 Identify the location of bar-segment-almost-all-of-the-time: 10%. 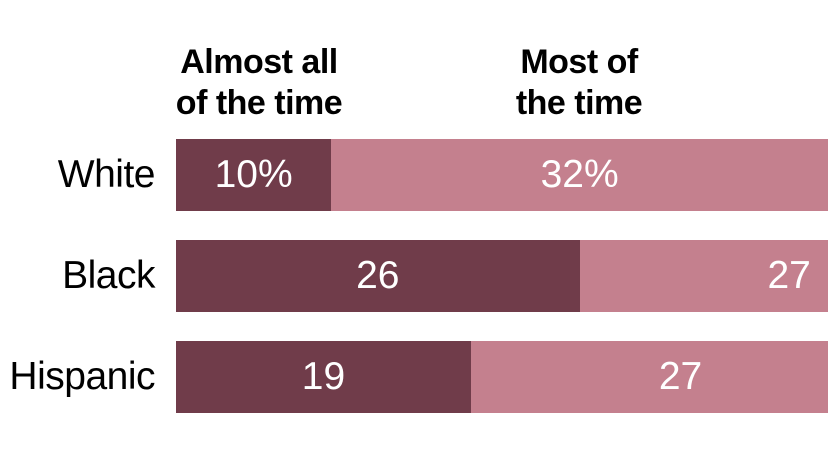
(254, 175).